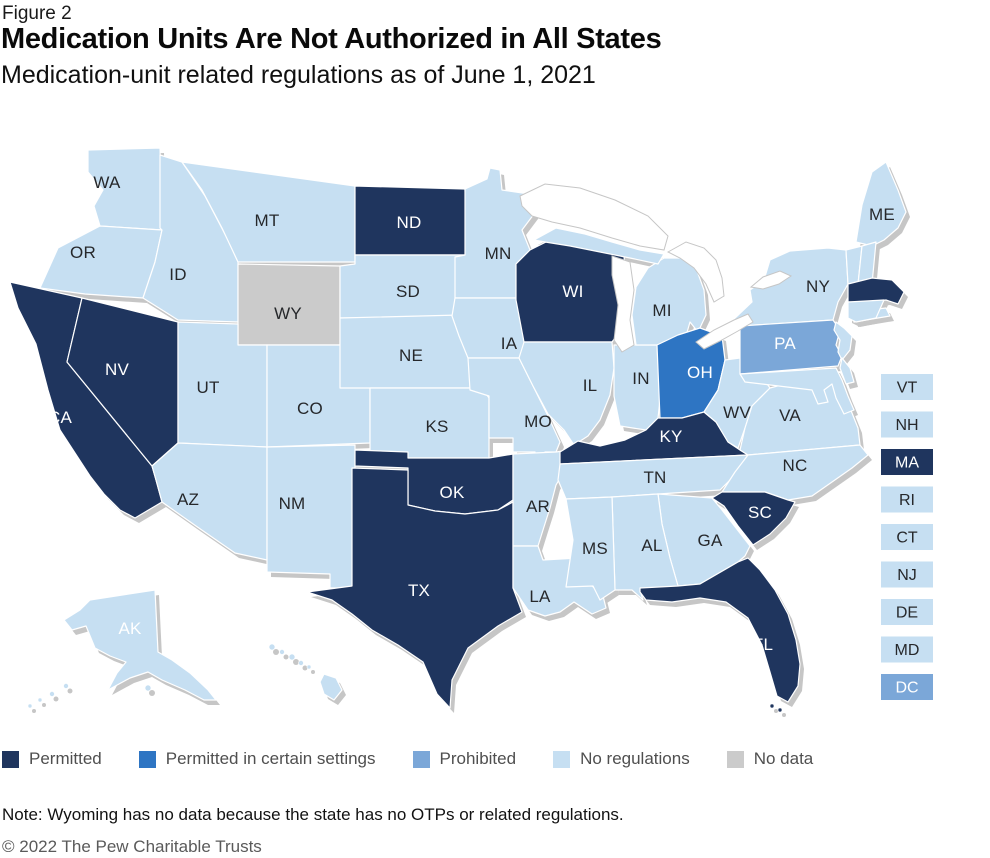 This screenshot has width=990, height=858. Describe the element at coordinates (60, 417) in the screenshot. I see `state-label-CA: CA` at that location.